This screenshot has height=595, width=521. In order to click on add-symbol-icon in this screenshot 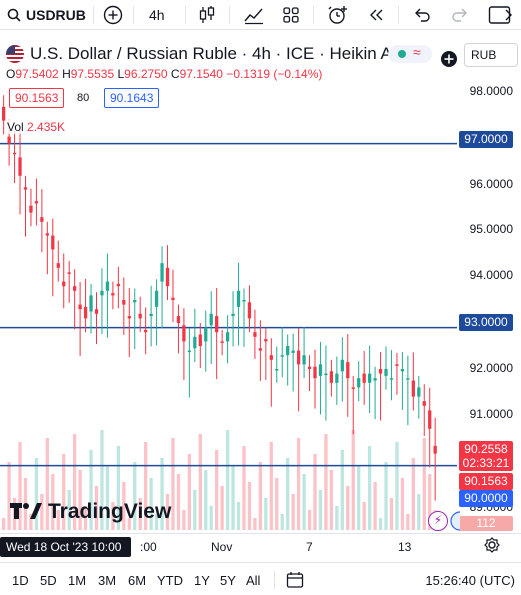, I will do `click(113, 15)`.